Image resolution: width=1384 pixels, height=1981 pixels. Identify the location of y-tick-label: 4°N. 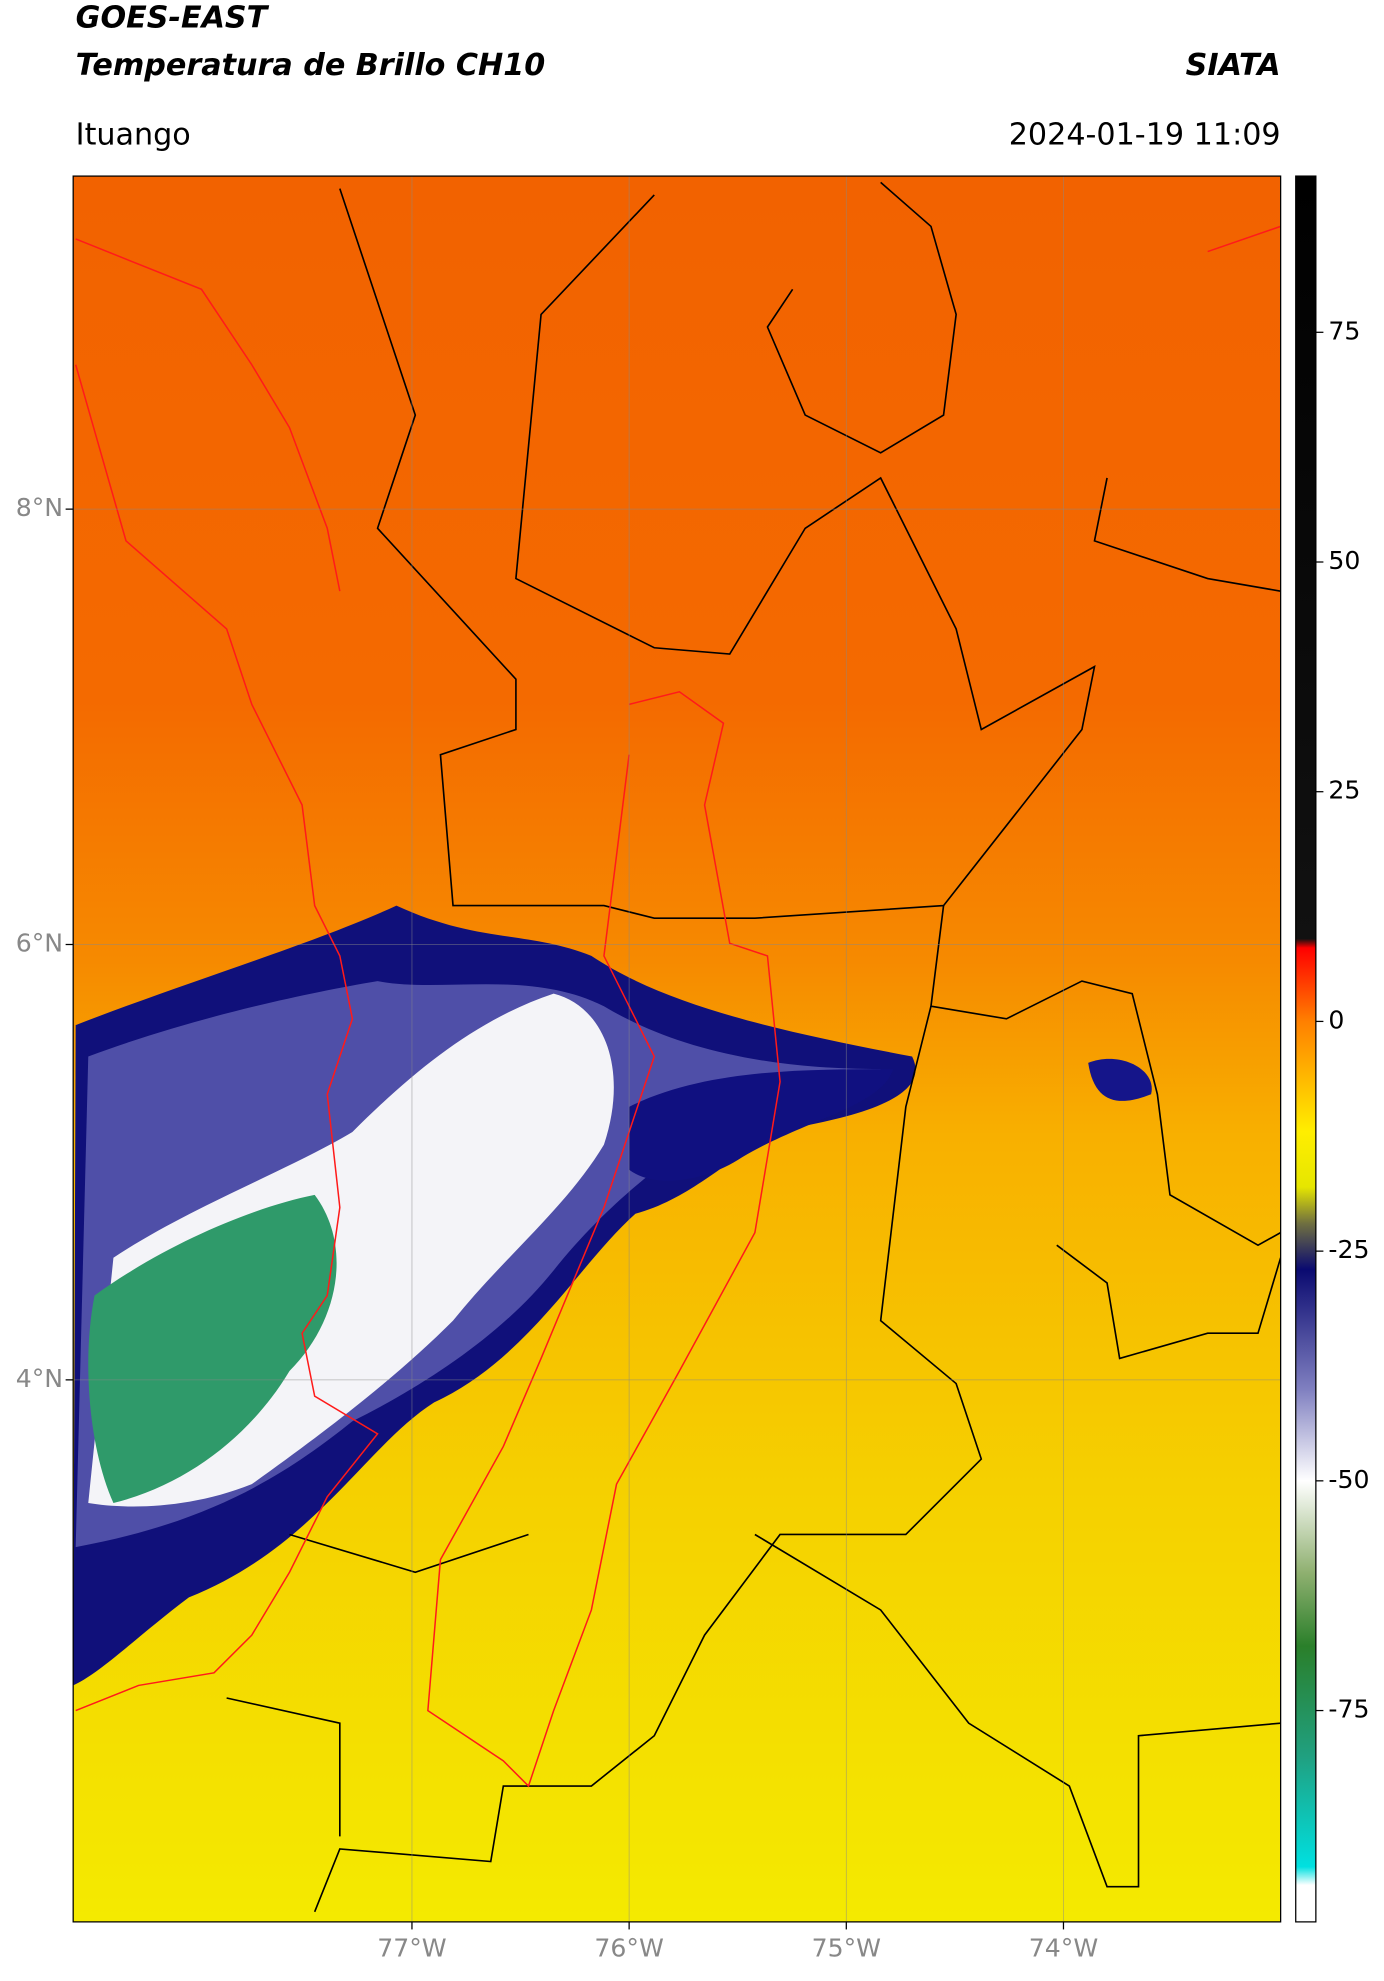
(39, 1378).